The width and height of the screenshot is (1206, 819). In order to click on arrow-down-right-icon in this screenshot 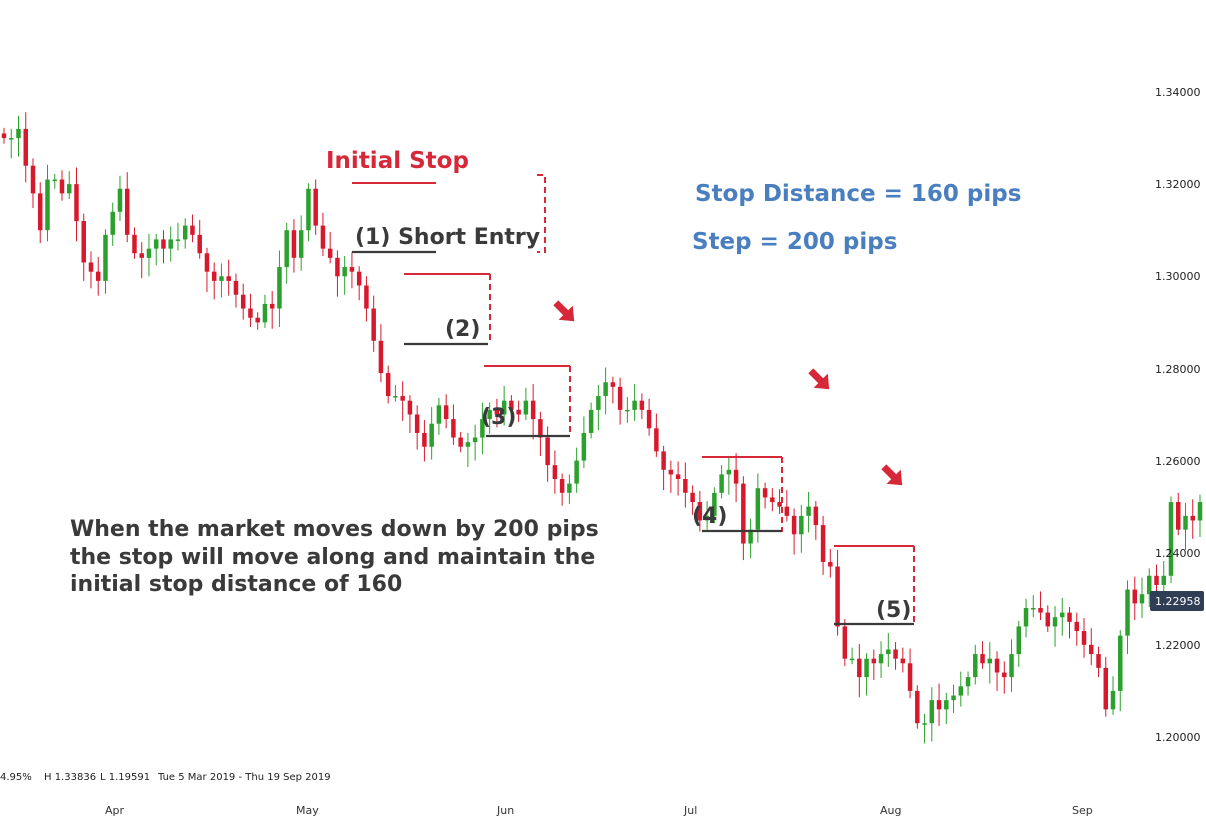, I will do `click(892, 475)`.